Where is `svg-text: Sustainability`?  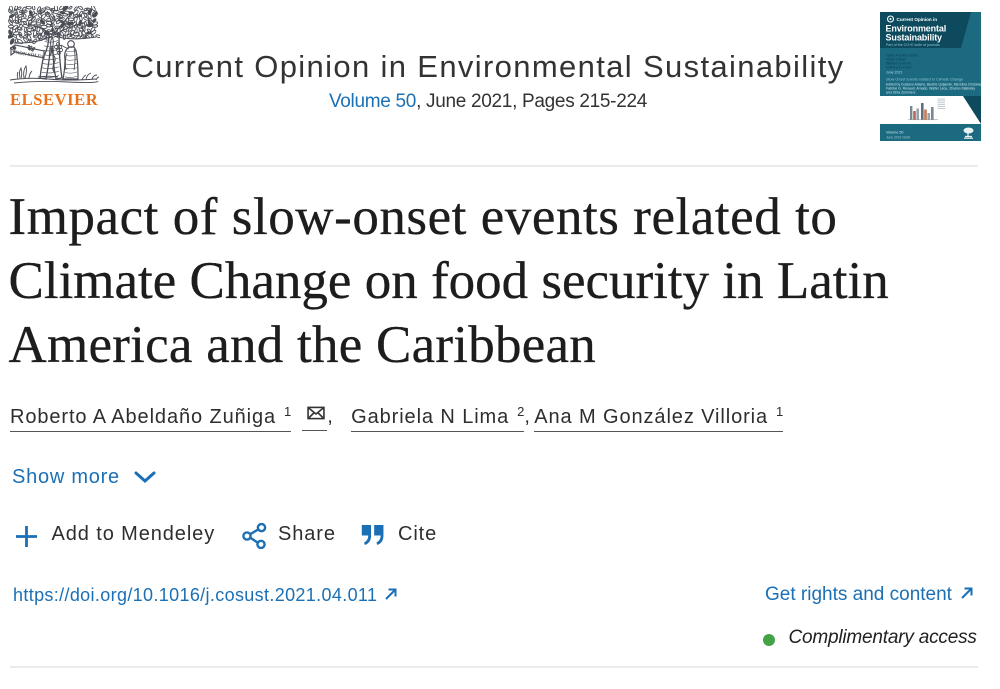 svg-text: Sustainability is located at coordinates (914, 38).